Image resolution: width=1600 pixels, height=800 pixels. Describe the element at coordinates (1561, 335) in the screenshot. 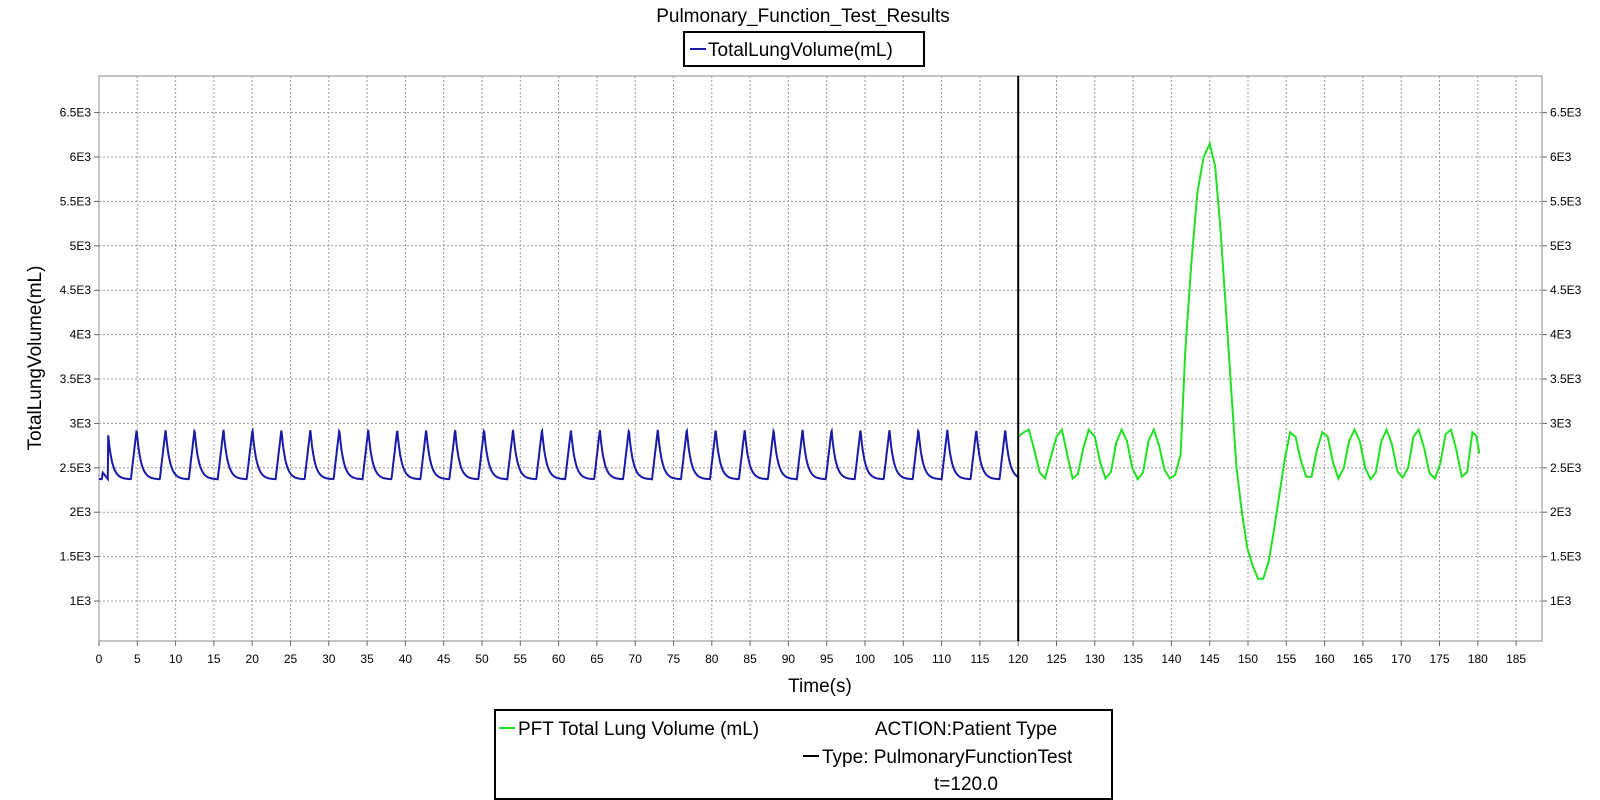

I see `y-tick-label-right: 4E3` at that location.